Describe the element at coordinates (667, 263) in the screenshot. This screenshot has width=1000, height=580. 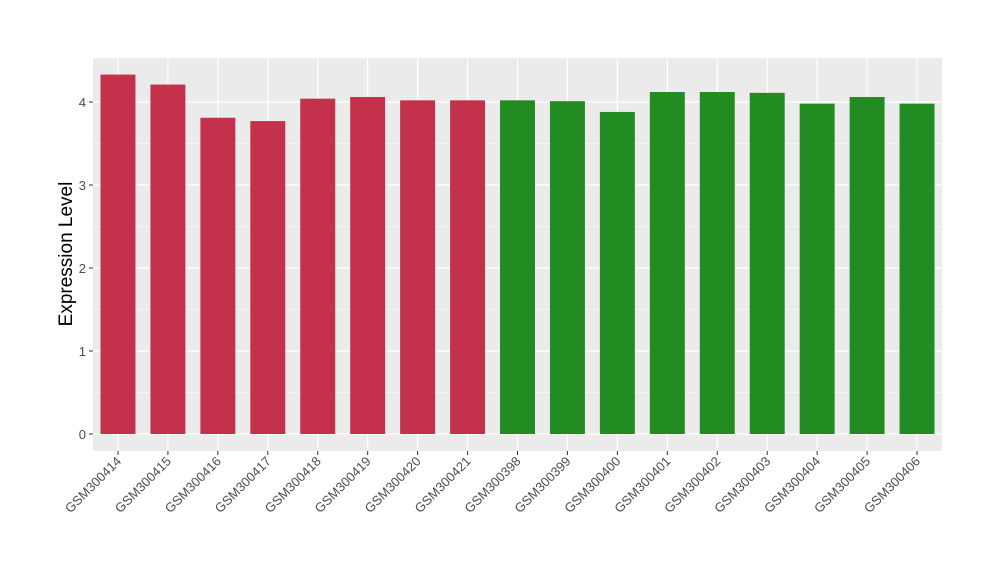
I see `bar-GSM300401` at that location.